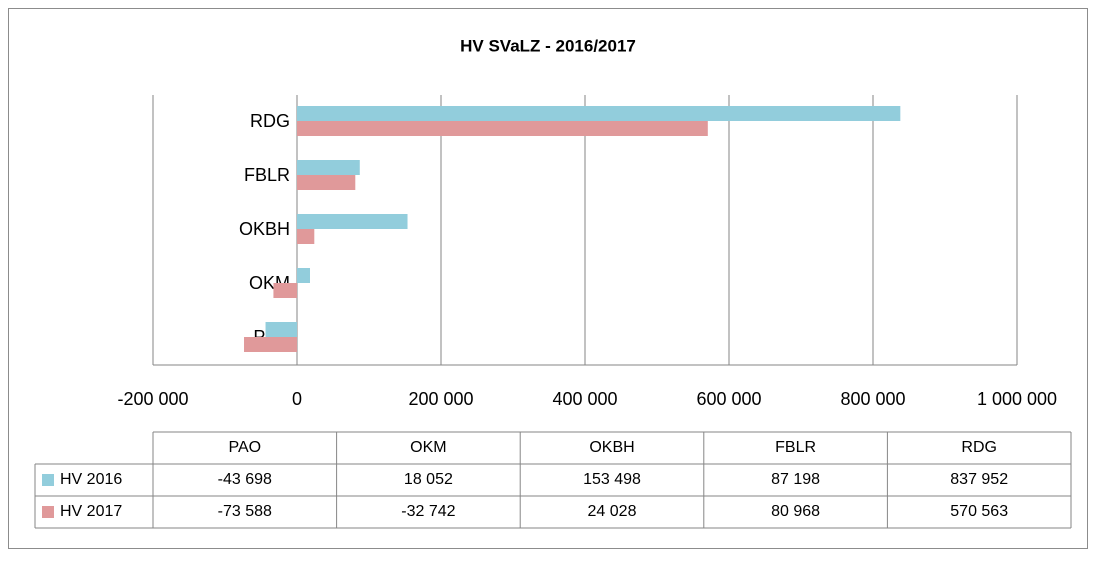  Describe the element at coordinates (428, 511) in the screenshot. I see `table-cell: -32 742` at that location.